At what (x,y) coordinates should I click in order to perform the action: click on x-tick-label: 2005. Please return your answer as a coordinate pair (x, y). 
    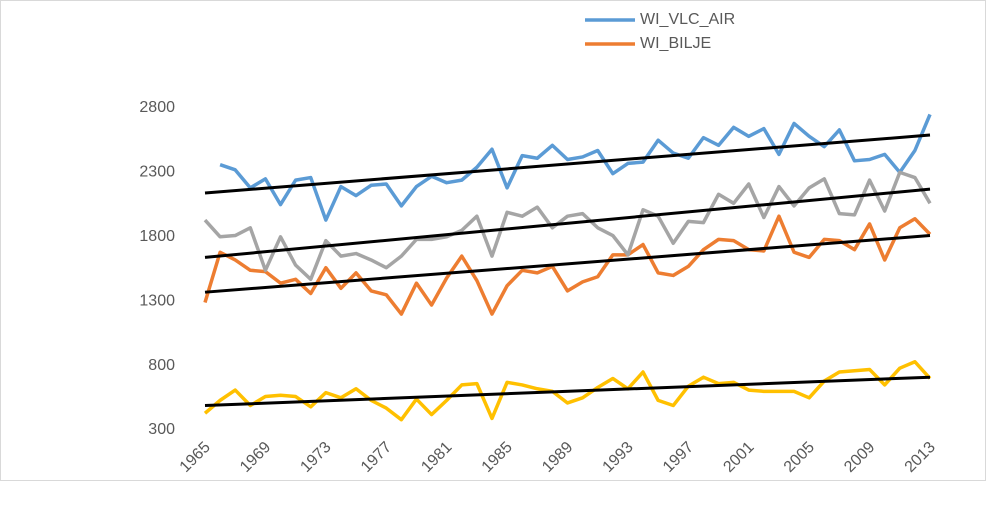
    Looking at the image, I should click on (799, 457).